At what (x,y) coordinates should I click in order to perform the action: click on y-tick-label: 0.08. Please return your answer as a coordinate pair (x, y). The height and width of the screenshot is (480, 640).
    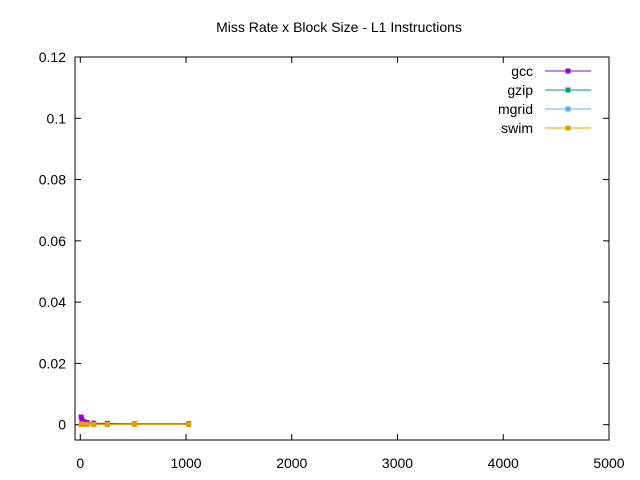
    Looking at the image, I should click on (52, 180).